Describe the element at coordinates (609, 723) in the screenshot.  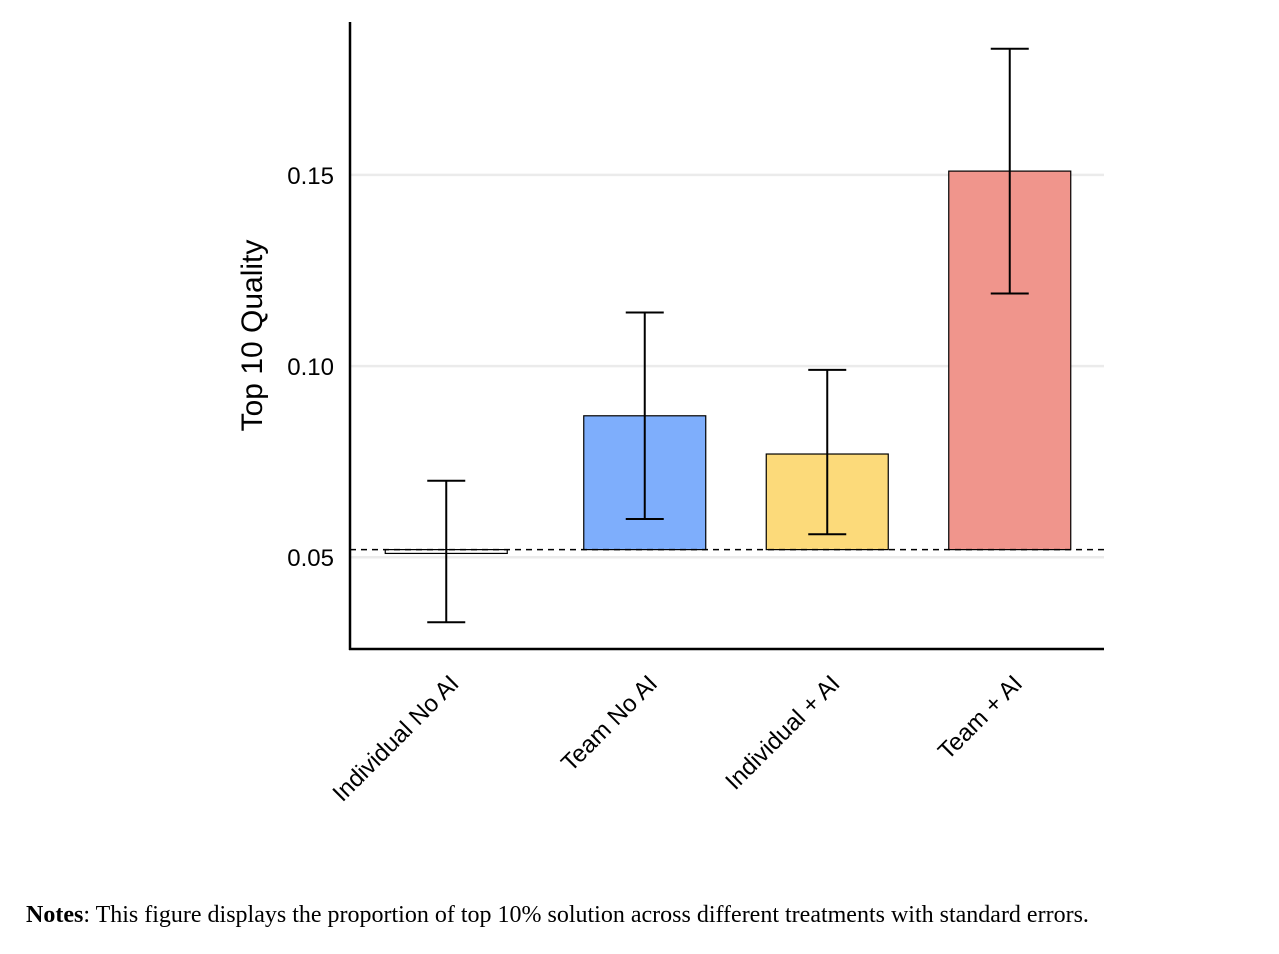
I see `x-tick-label: Team No AI` at that location.